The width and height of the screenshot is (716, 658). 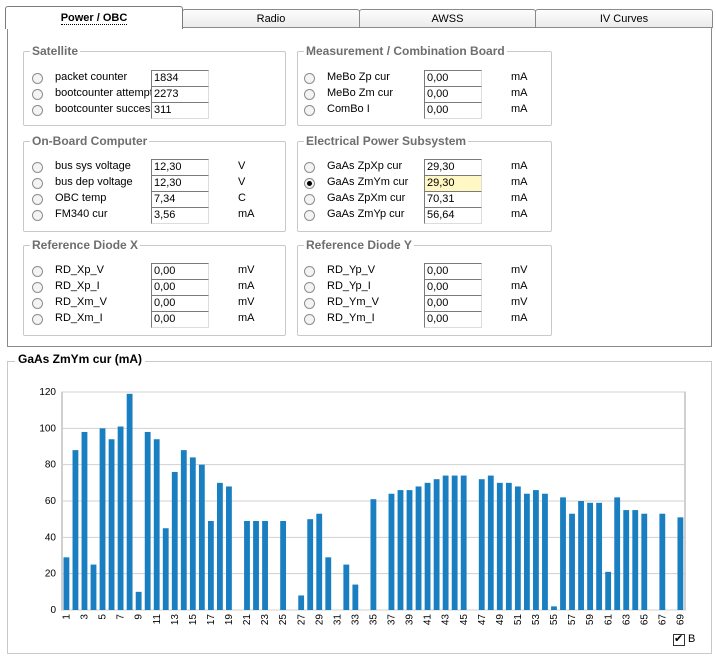 What do you see at coordinates (93, 166) in the screenshot?
I see `label-bus-sys-voltage: bus sys voltage` at bounding box center [93, 166].